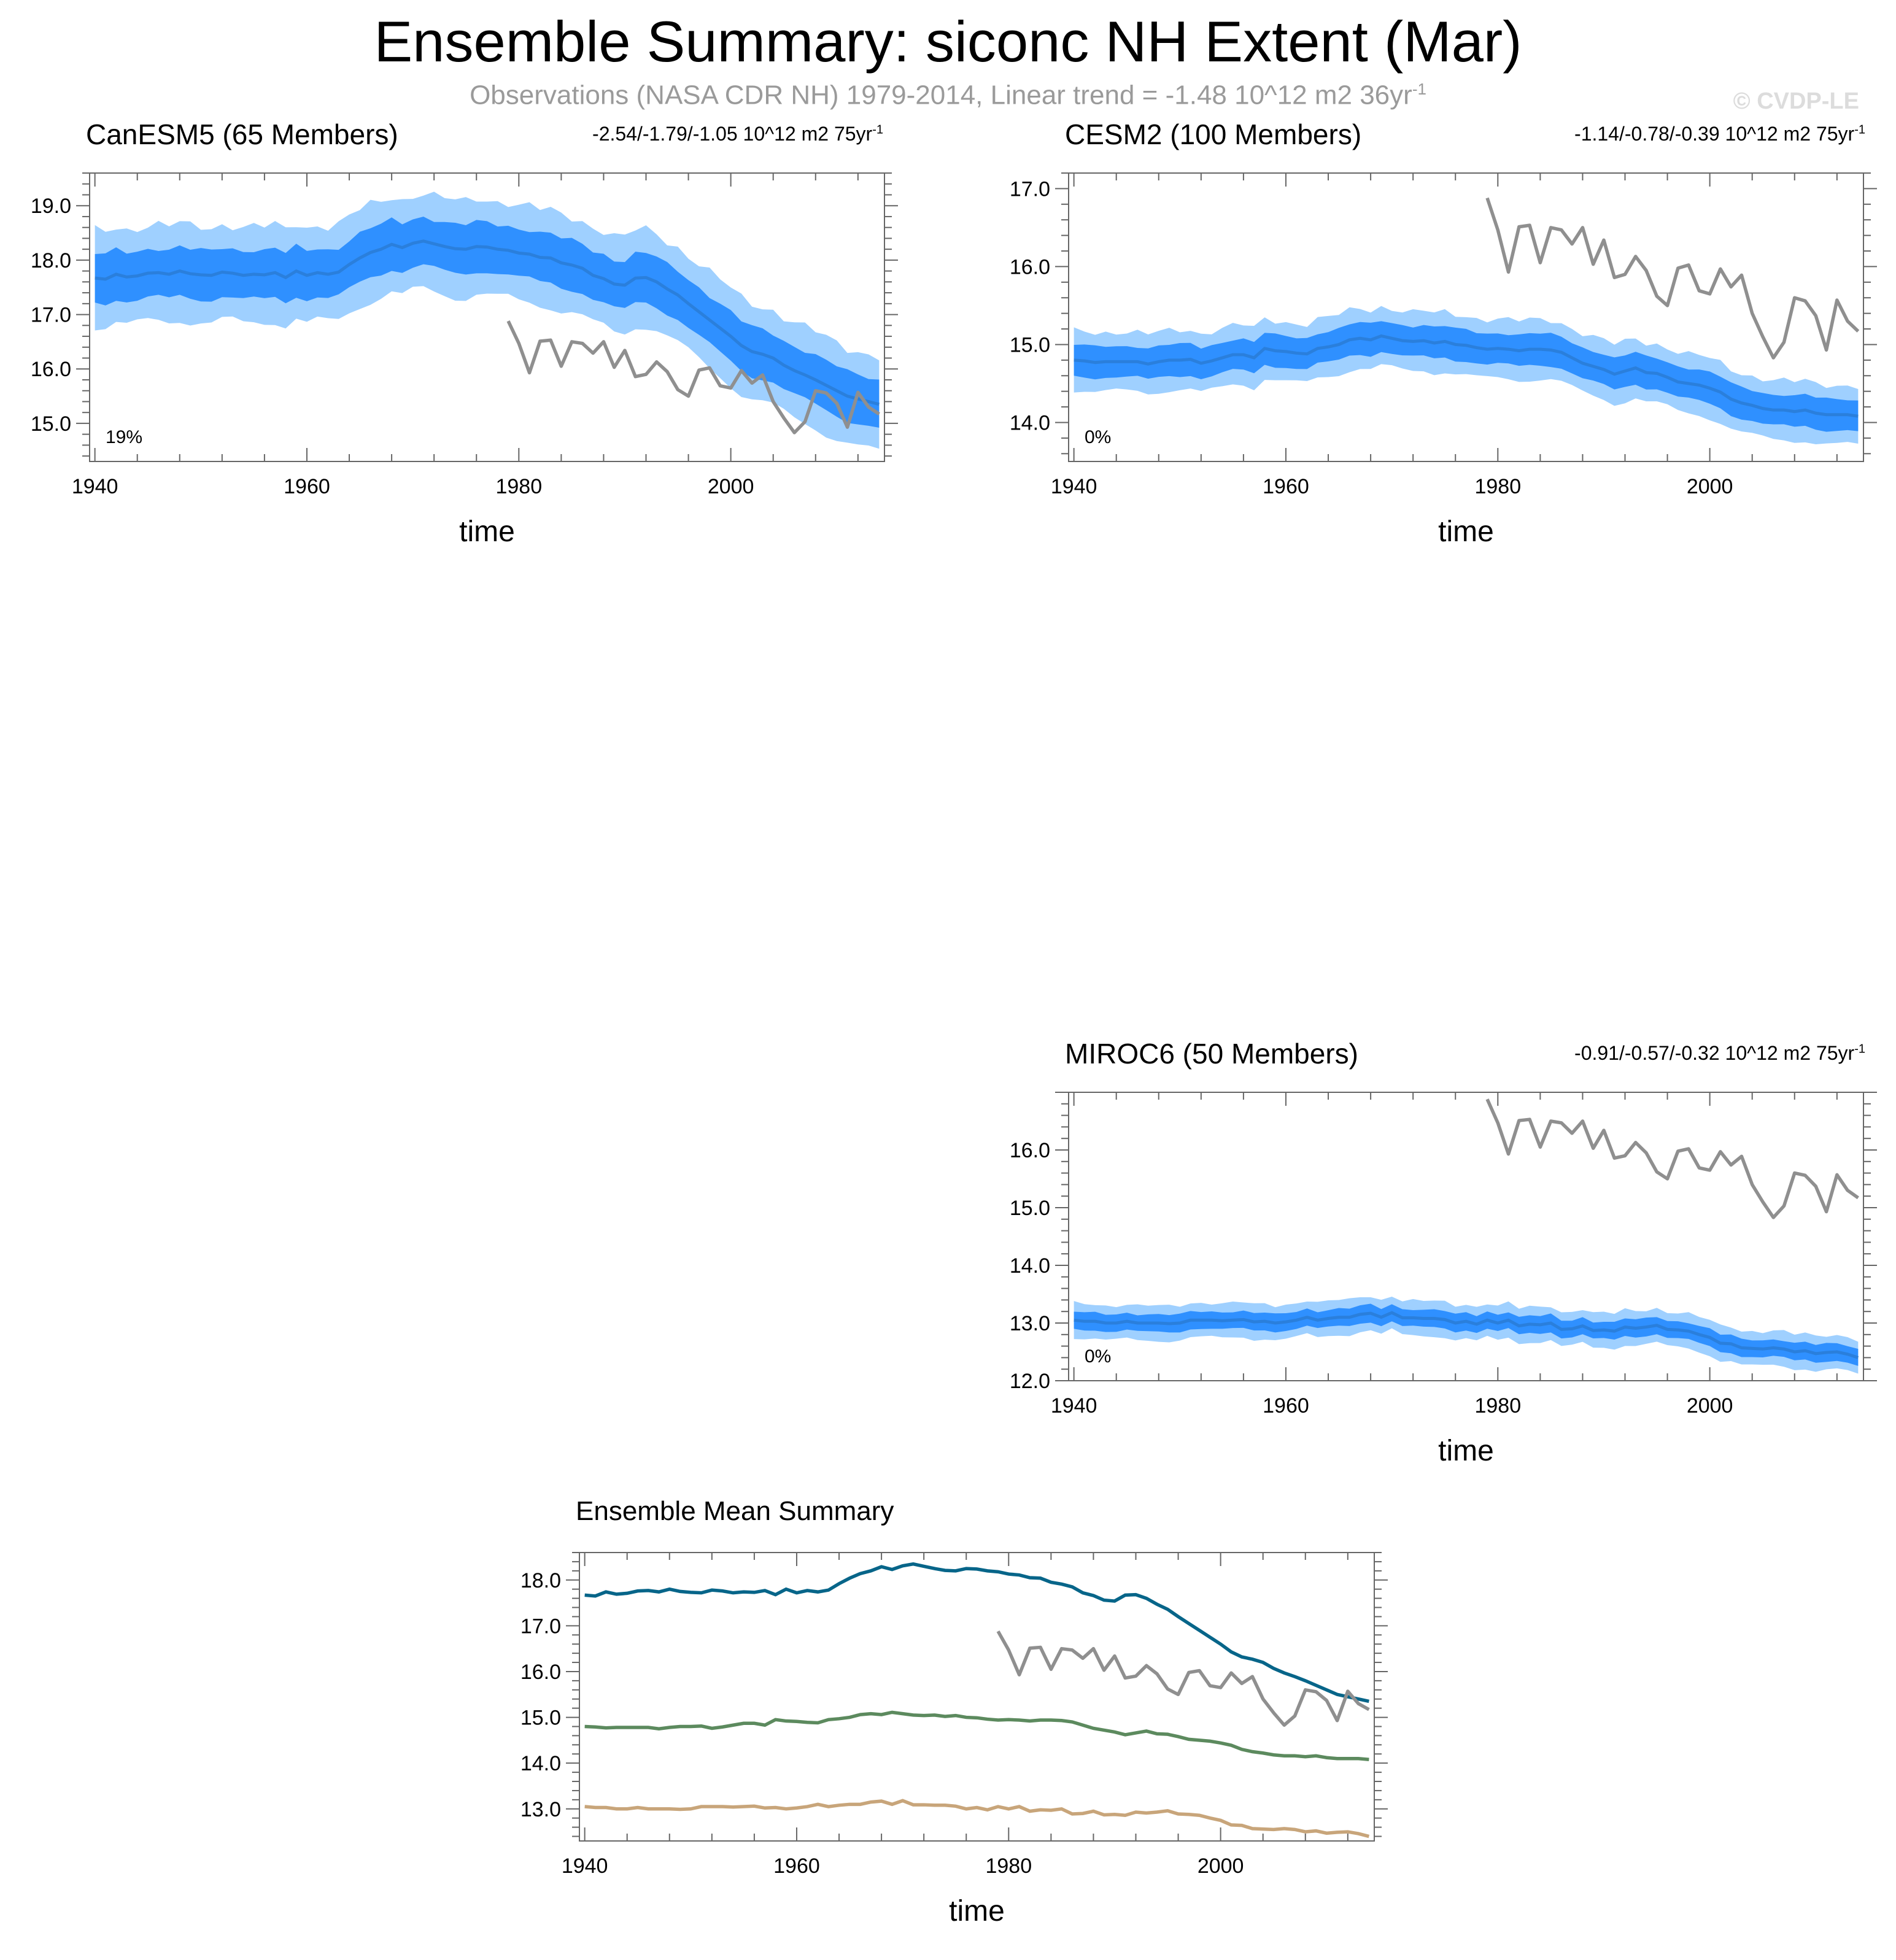 Image resolution: width=1896 pixels, height=1960 pixels. What do you see at coordinates (242, 134) in the screenshot?
I see `panel-title-canesm5: CanESM5 (65 Members)` at bounding box center [242, 134].